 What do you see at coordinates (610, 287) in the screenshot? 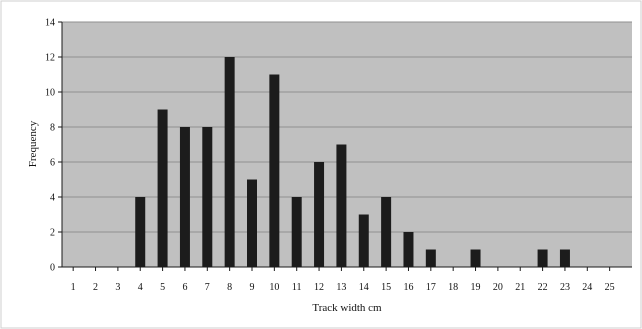
I see `x-tick-label: 25` at bounding box center [610, 287].